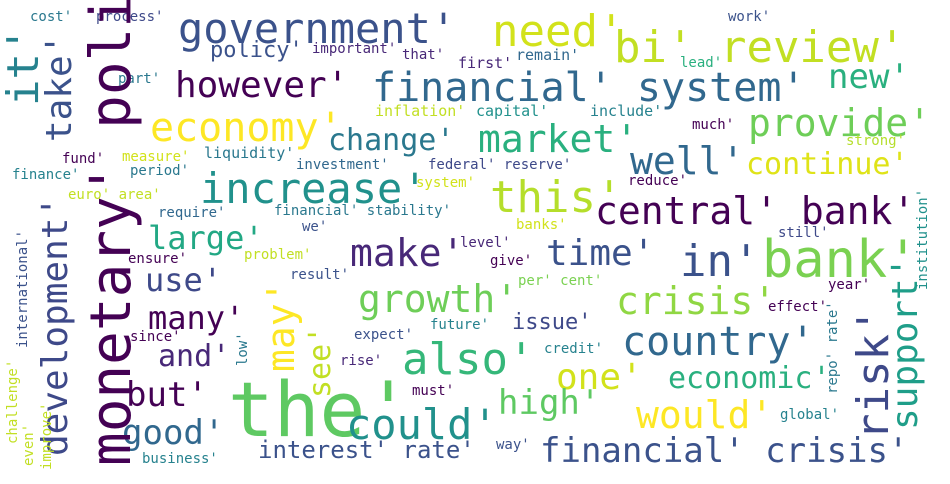 The width and height of the screenshot is (950, 484). What do you see at coordinates (29, 444) in the screenshot?
I see `word-even: even'` at bounding box center [29, 444].